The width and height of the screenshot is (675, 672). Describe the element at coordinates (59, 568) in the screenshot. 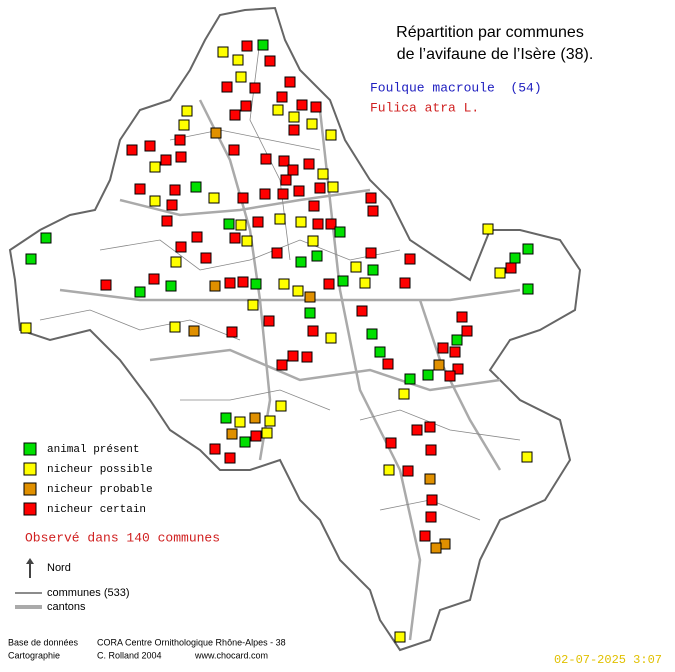

I see `north-label: Nord` at that location.